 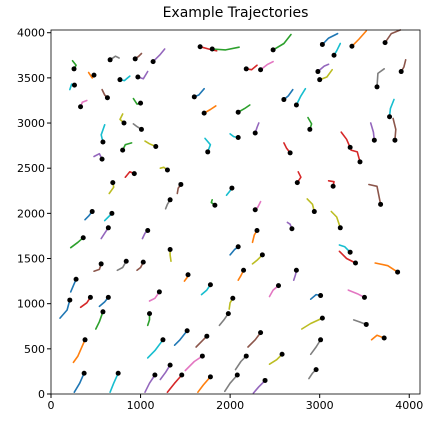 What do you see at coordinates (230, 405) in the screenshot?
I see `x-tick-label: 2000` at bounding box center [230, 405].